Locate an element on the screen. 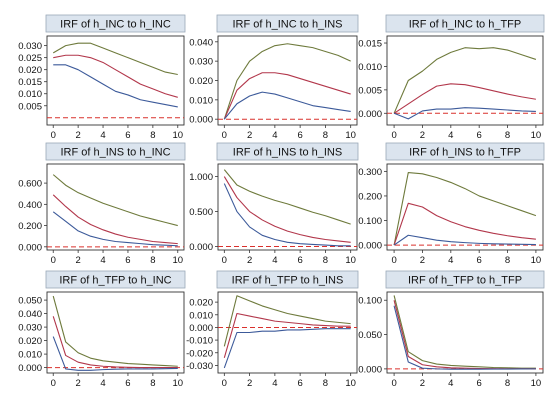 The width and height of the screenshot is (550, 407). y-tick-label: 0.600 is located at coordinates (30, 184).